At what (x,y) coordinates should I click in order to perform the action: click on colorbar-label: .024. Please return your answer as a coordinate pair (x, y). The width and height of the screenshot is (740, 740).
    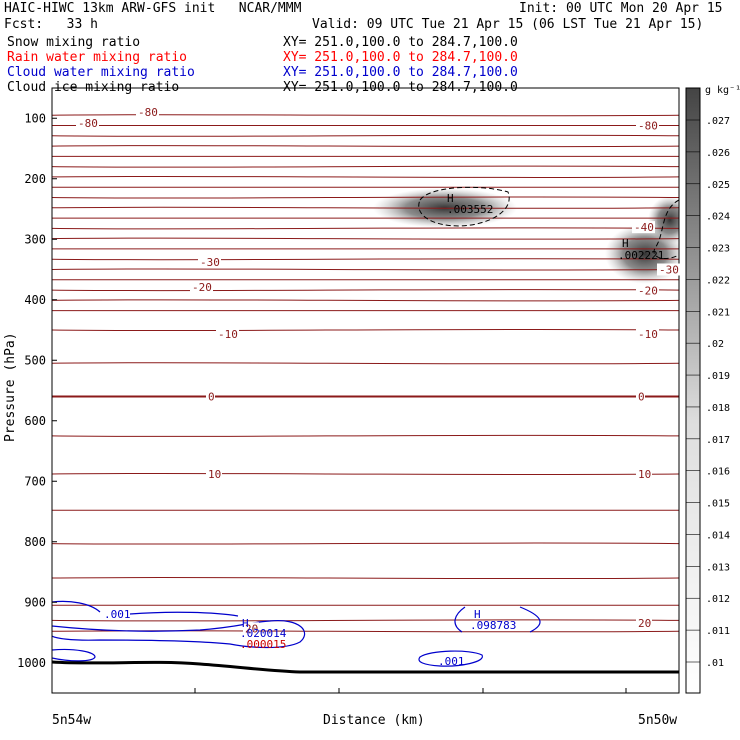
    Looking at the image, I should click on (718, 217).